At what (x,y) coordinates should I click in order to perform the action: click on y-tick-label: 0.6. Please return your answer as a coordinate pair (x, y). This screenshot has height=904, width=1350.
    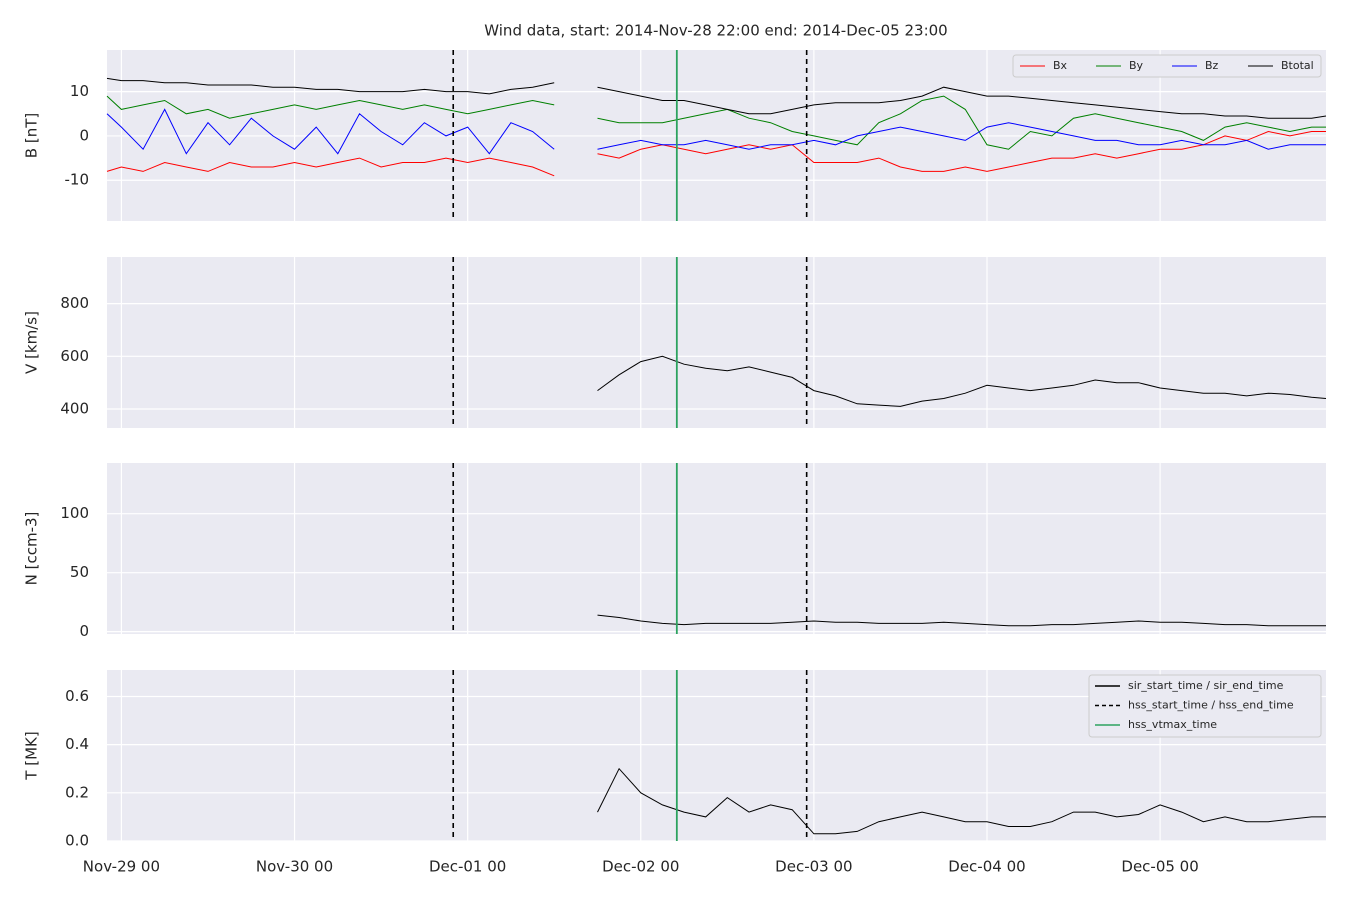
    Looking at the image, I should click on (77, 696).